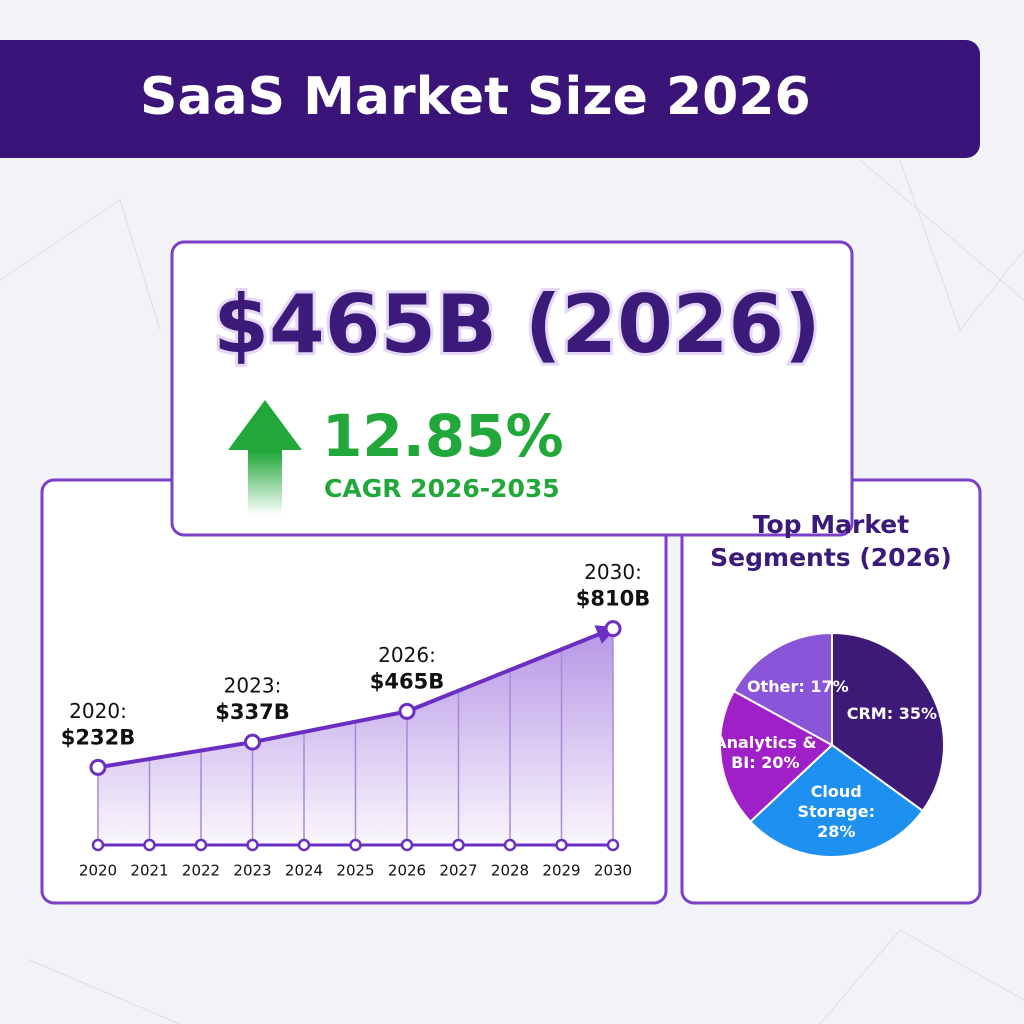 This screenshot has height=1024, width=1024. What do you see at coordinates (357, 697) in the screenshot?
I see `line` at bounding box center [357, 697].